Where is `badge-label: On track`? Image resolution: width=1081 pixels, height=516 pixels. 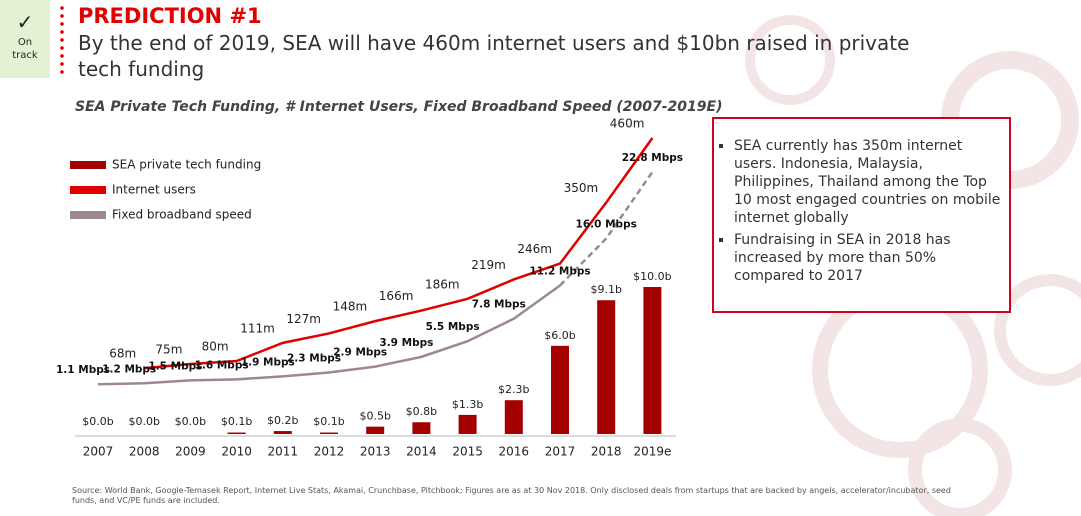
badge-label: On track is located at coordinates (25, 49).